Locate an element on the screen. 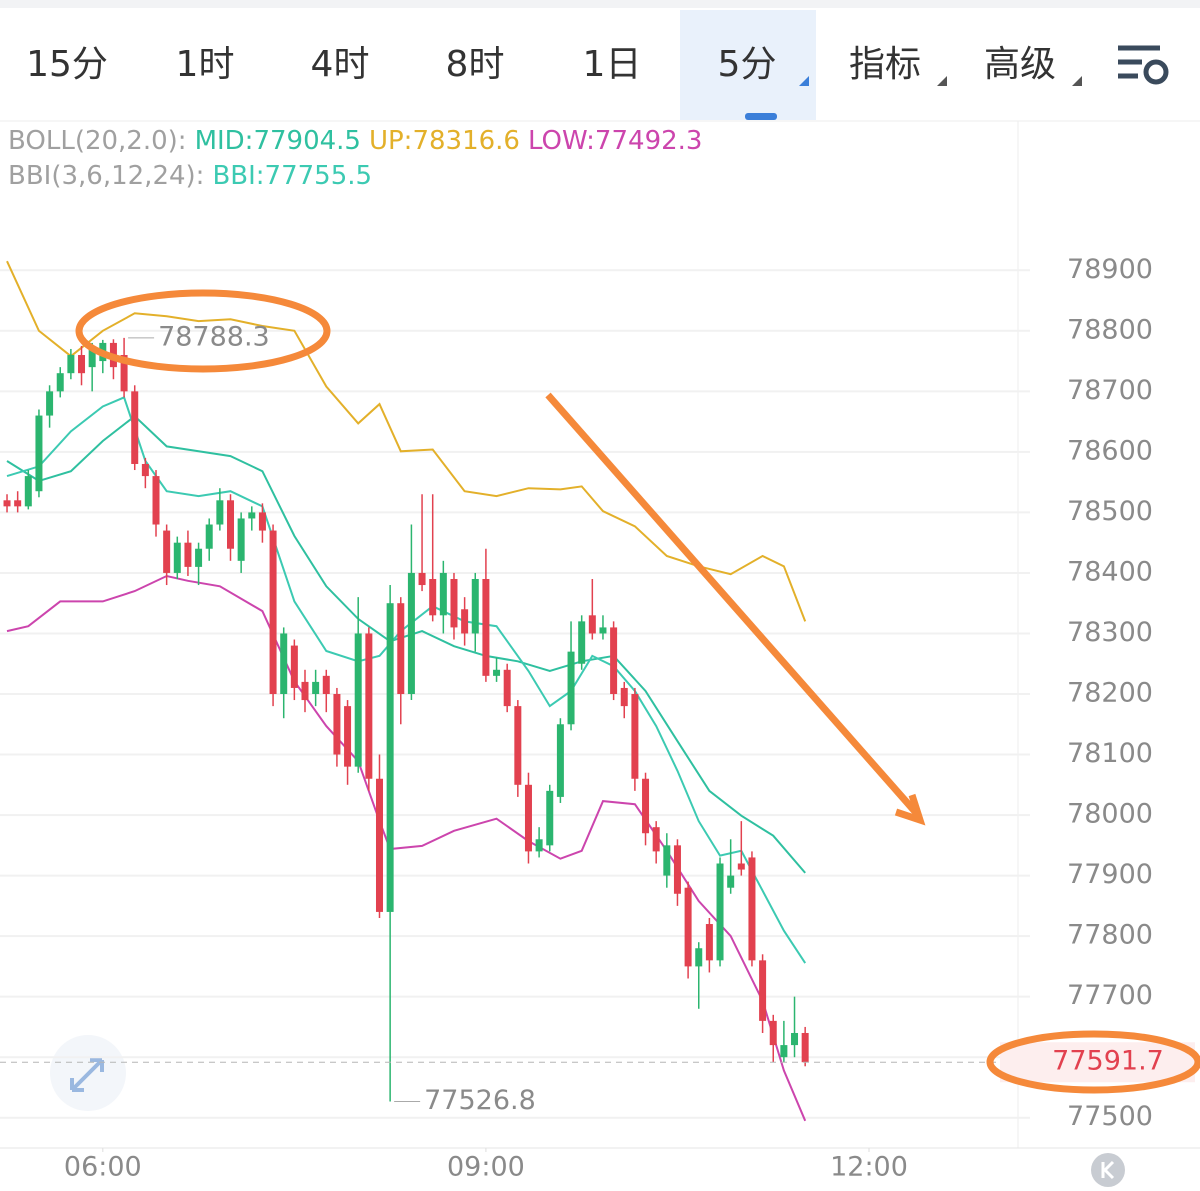  legend-entry: UP:78316.6 is located at coordinates (444, 141).